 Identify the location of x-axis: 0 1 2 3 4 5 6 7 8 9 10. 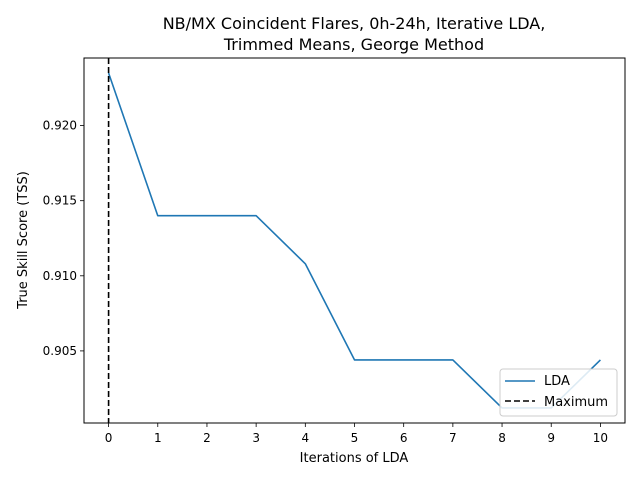
(356, 434).